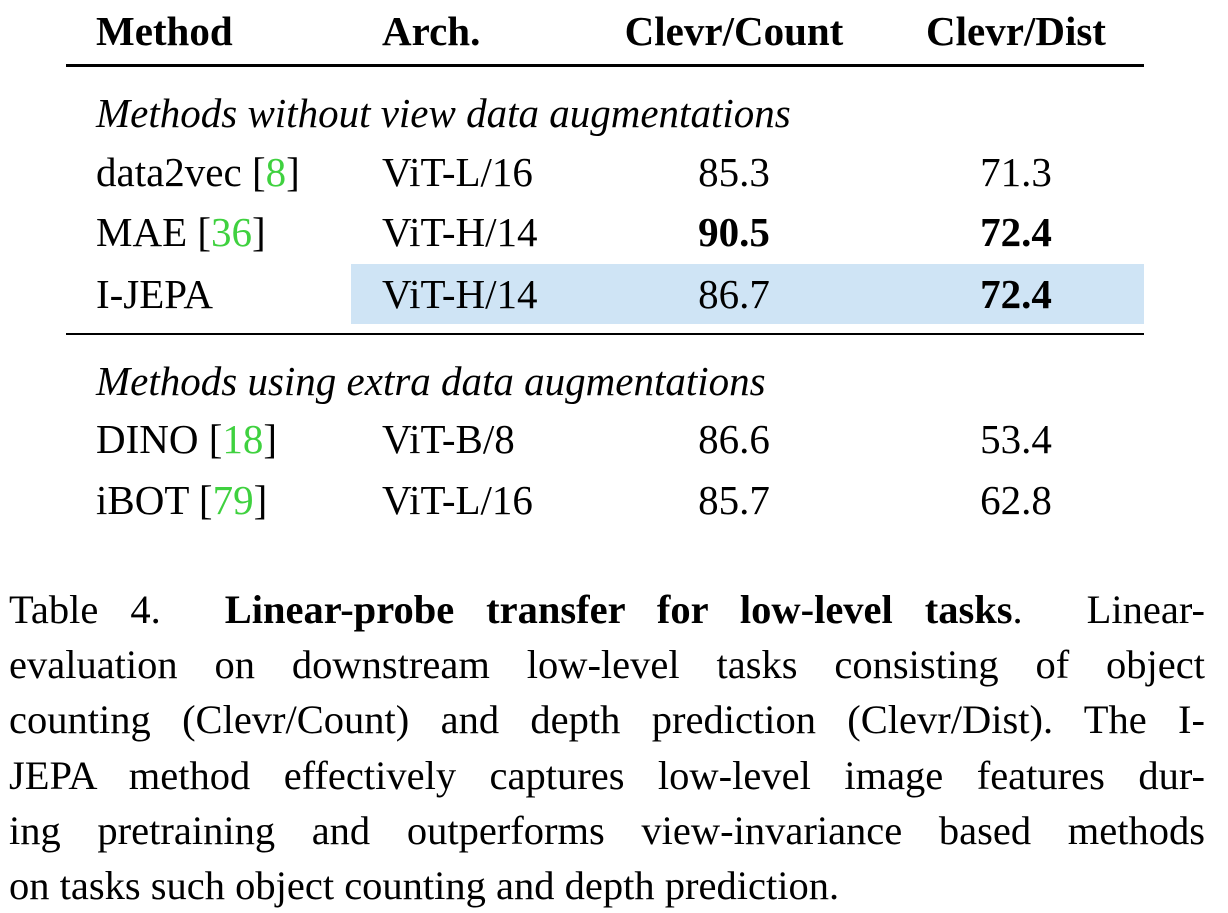 The height and width of the screenshot is (913, 1228). I want to click on row-count: 85.7, so click(734, 500).